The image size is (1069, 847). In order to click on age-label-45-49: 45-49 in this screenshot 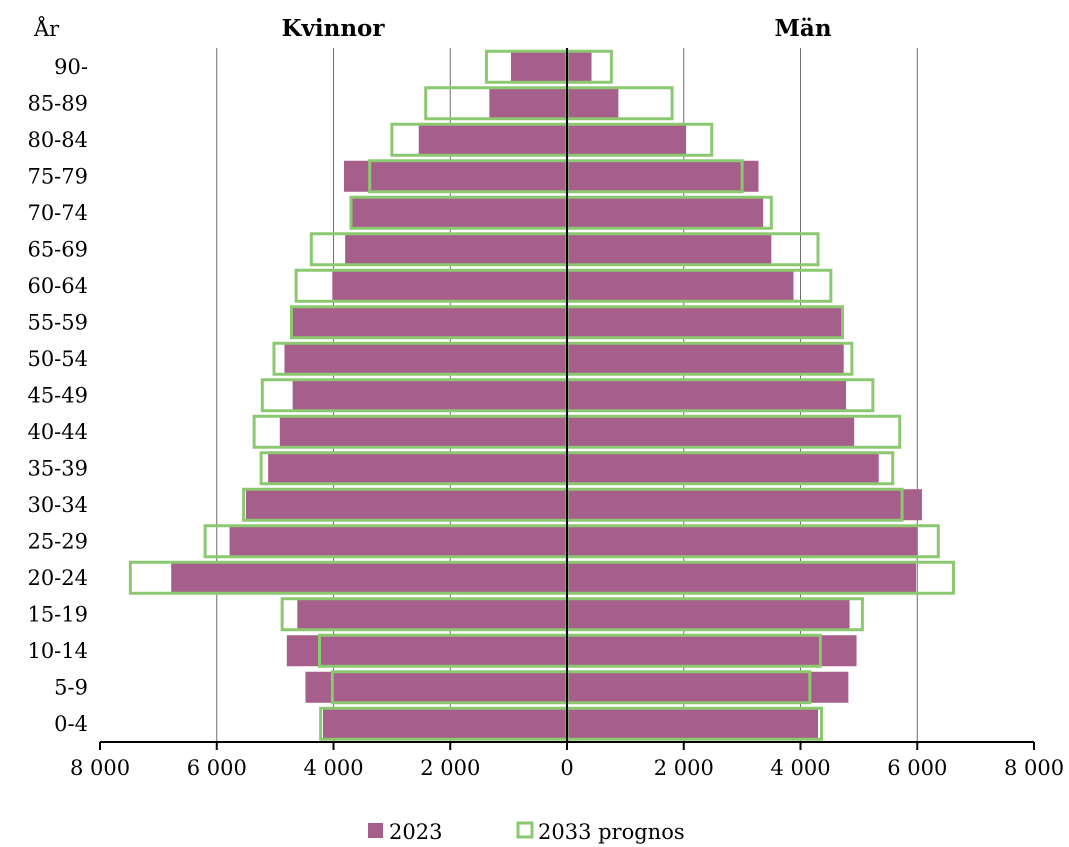, I will do `click(57, 395)`.